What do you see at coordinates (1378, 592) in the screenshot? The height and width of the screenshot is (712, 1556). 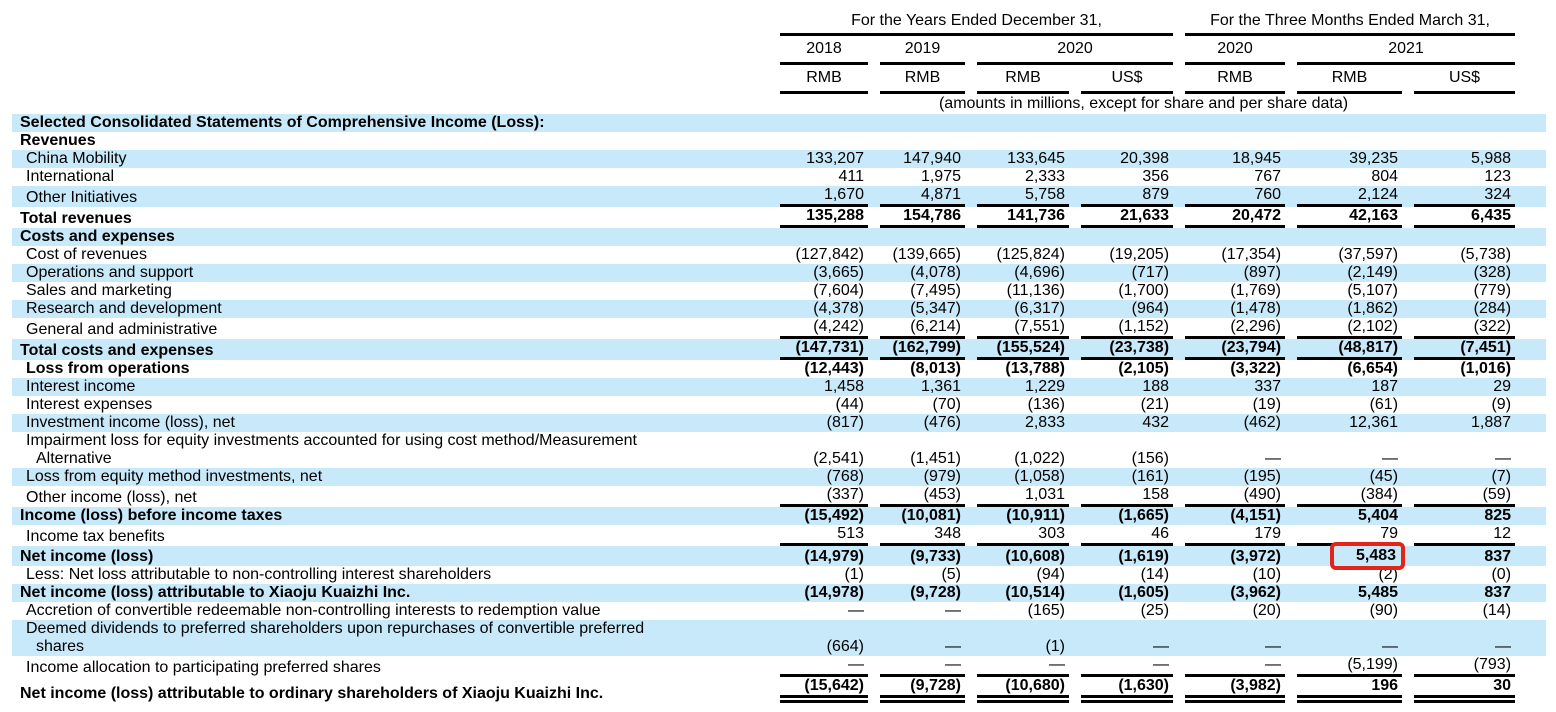 I see `cell-value: 5,485` at bounding box center [1378, 592].